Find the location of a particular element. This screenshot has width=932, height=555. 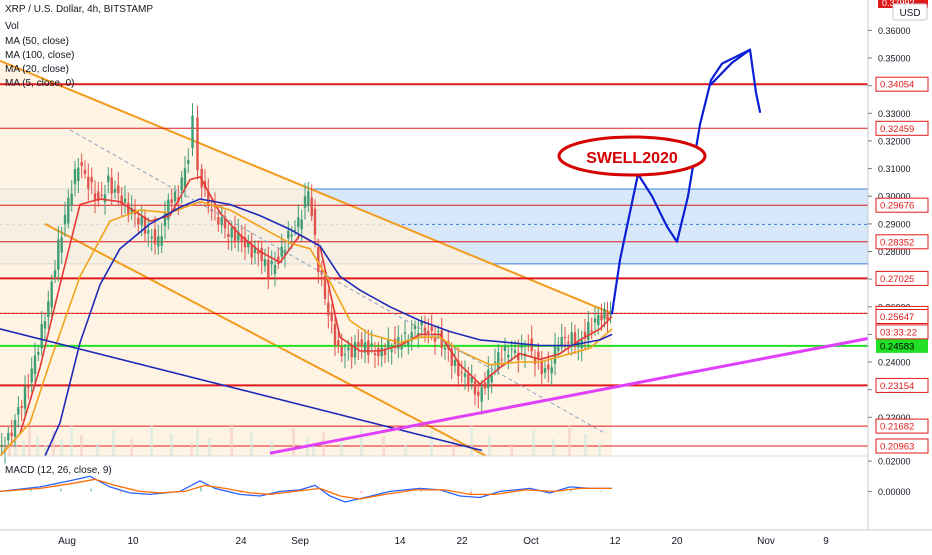

price-tick-label: 0.29000 is located at coordinates (894, 224).